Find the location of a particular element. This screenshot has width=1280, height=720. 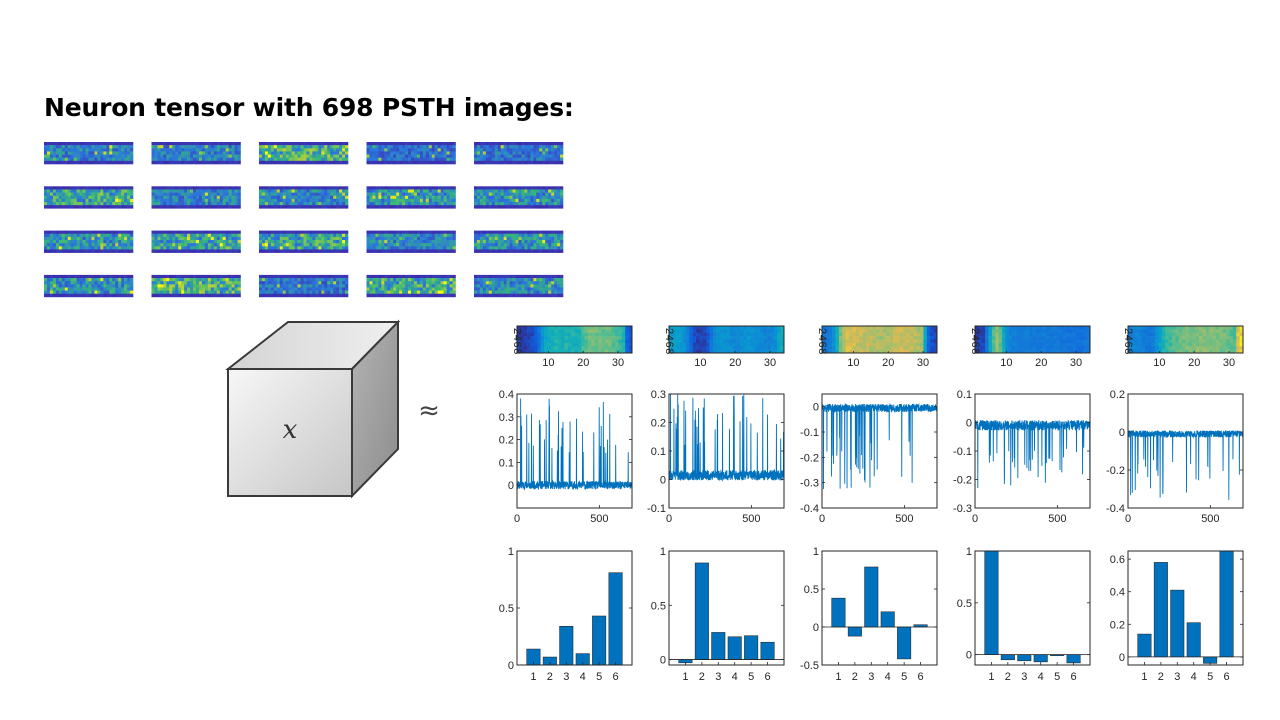

weight-ytick-label: -0.5 is located at coordinates (809, 666).